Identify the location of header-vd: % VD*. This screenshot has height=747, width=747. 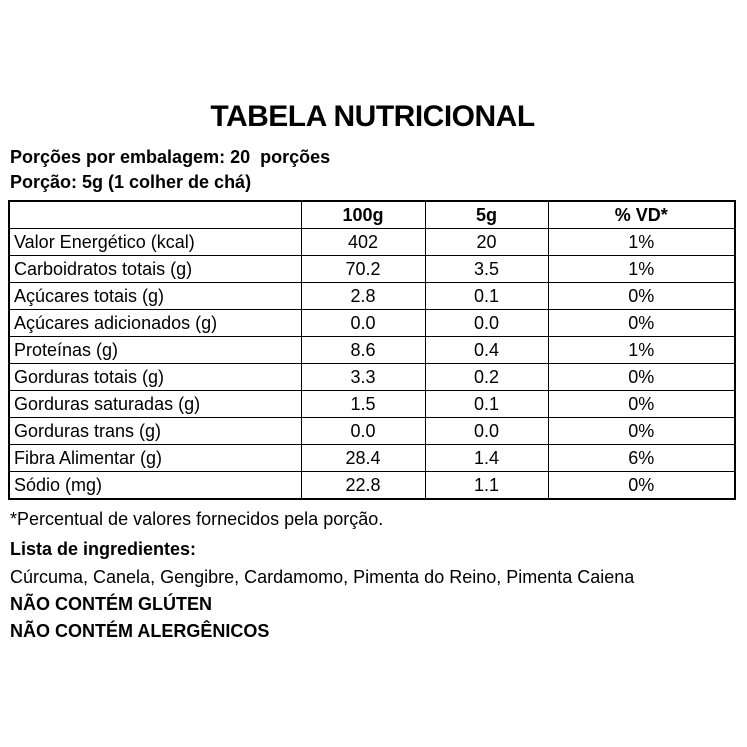
(641, 214).